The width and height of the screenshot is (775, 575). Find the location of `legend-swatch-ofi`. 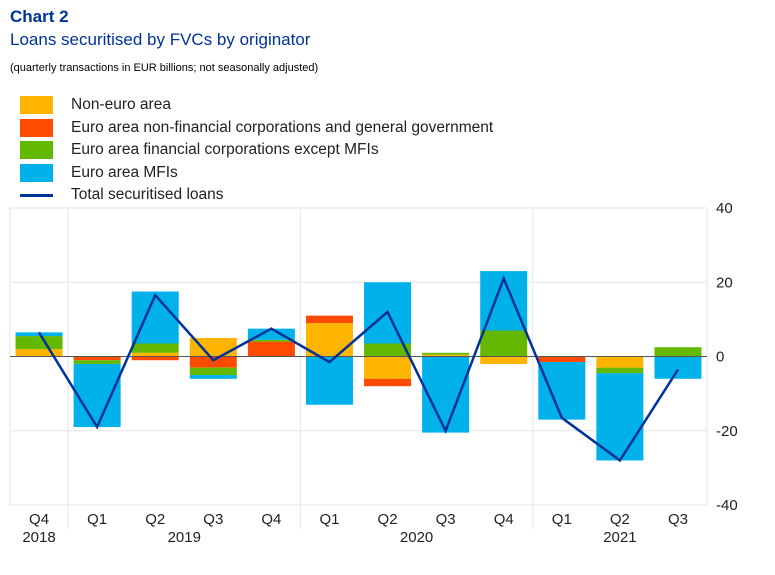

legend-swatch-ofi is located at coordinates (36, 150).